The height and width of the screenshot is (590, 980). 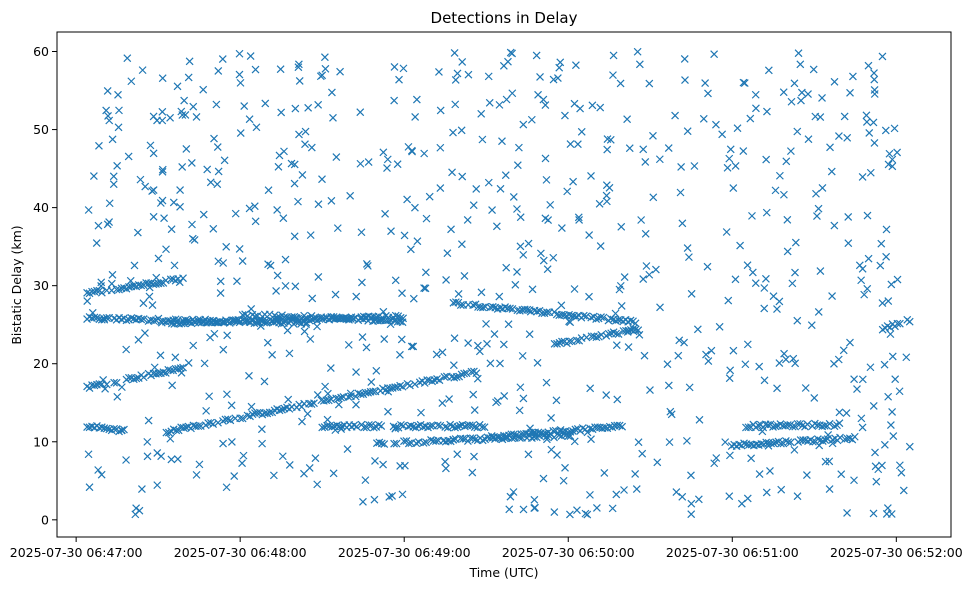 I want to click on y-tick-label: 30, so click(x=41, y=285).